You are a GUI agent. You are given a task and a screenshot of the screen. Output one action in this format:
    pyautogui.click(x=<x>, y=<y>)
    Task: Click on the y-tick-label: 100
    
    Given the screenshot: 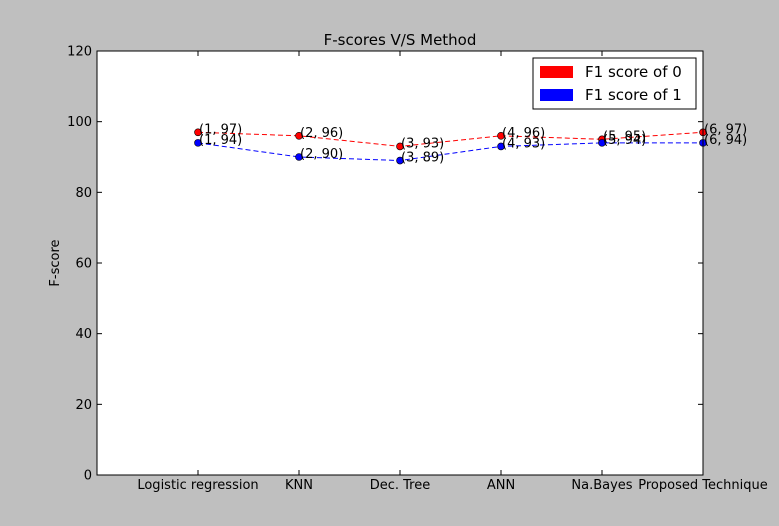 What is the action you would take?
    pyautogui.click(x=79, y=122)
    